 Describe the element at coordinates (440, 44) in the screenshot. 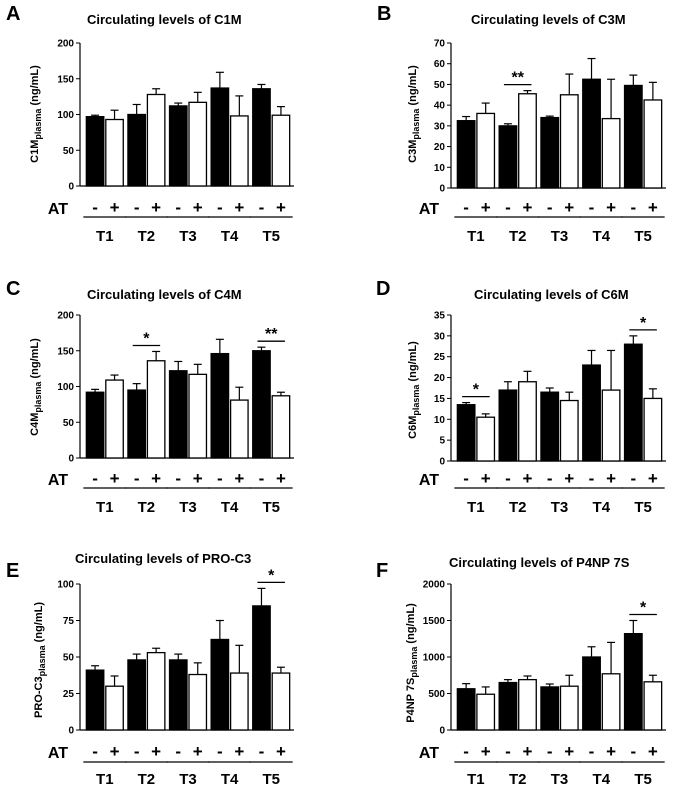

I see `y-tick-label: 70` at that location.